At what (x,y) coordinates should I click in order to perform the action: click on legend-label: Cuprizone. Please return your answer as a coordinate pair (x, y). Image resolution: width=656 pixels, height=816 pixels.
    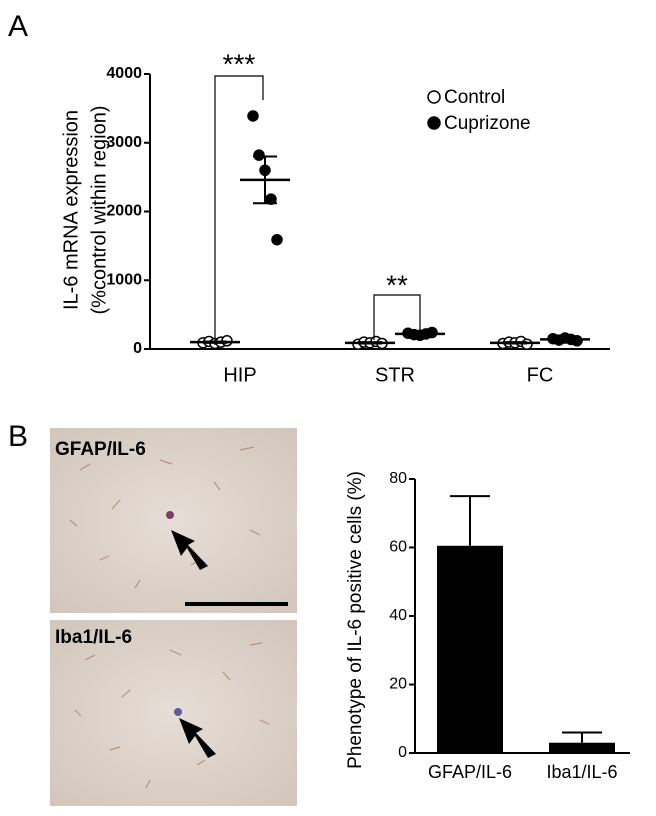
    Looking at the image, I should click on (487, 123).